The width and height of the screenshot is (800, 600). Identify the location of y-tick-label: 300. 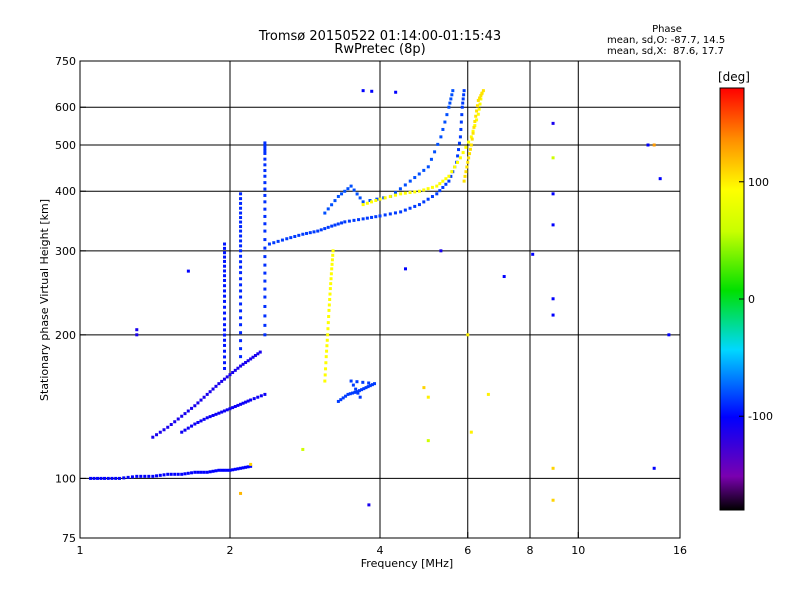
(65, 251).